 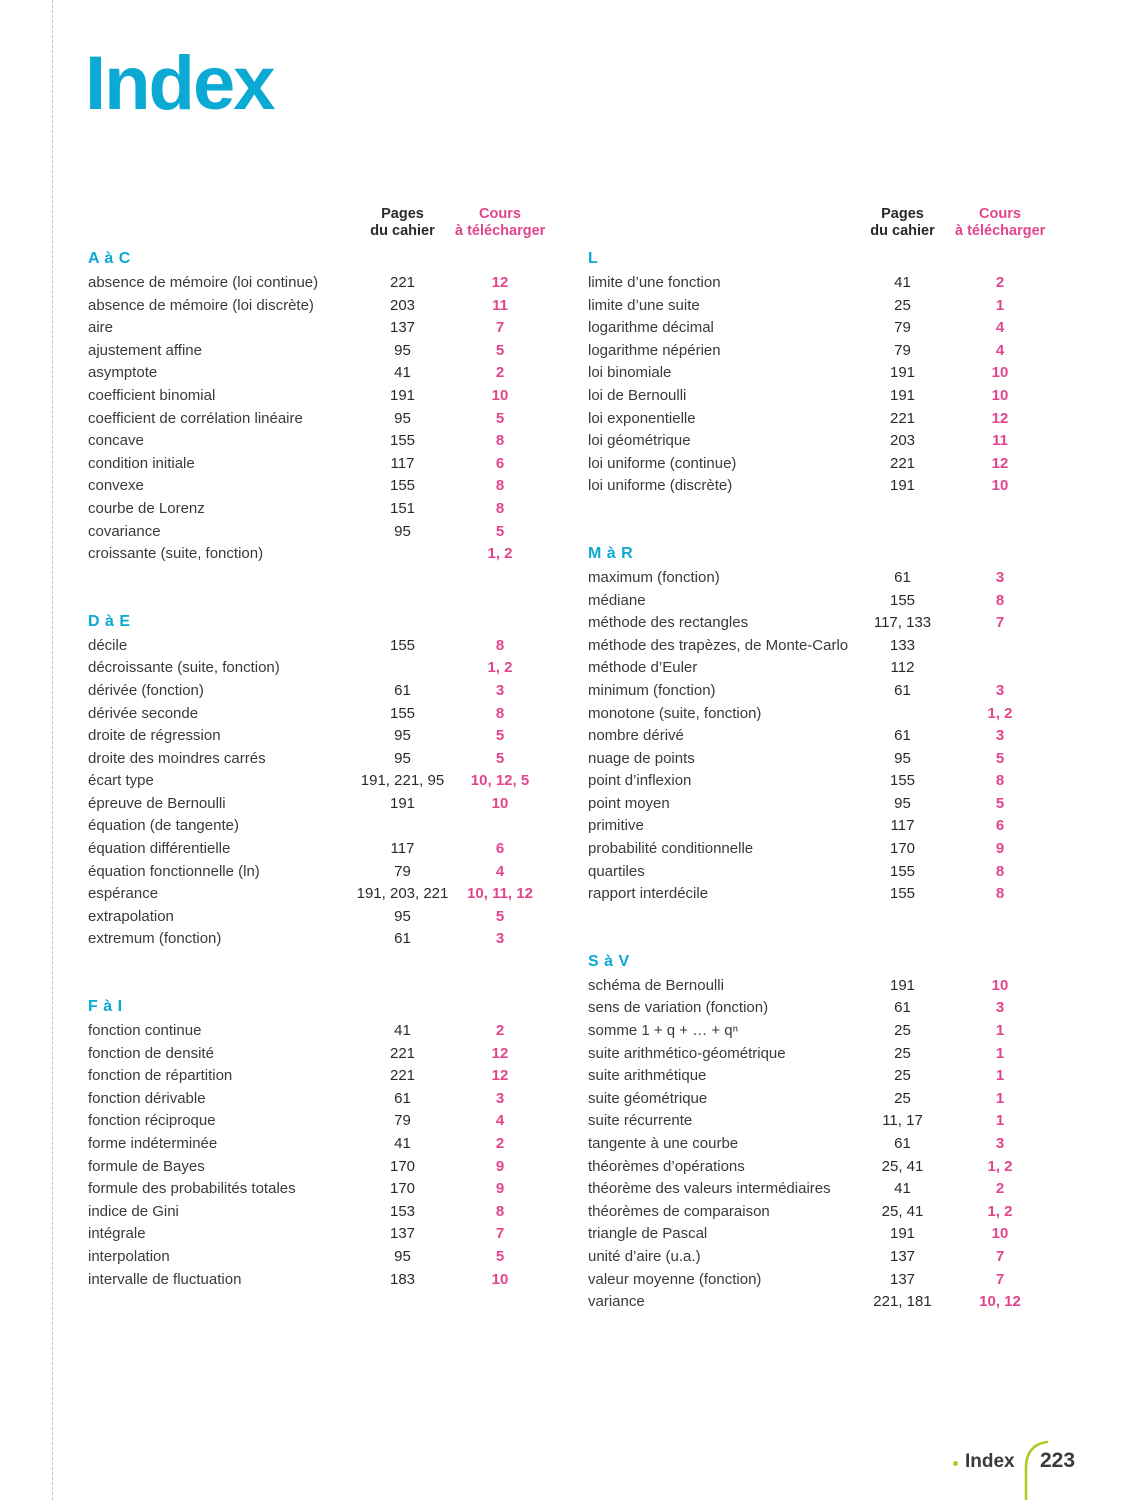 I want to click on entry-term: loi uniforme (continue), so click(x=662, y=463).